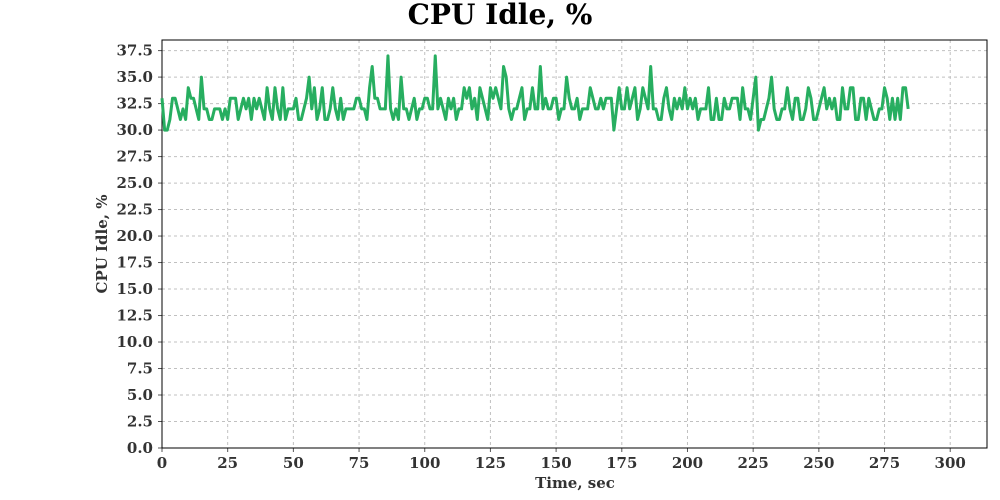  Describe the element at coordinates (134, 289) in the screenshot. I see `y-tick-label: 15.0` at that location.